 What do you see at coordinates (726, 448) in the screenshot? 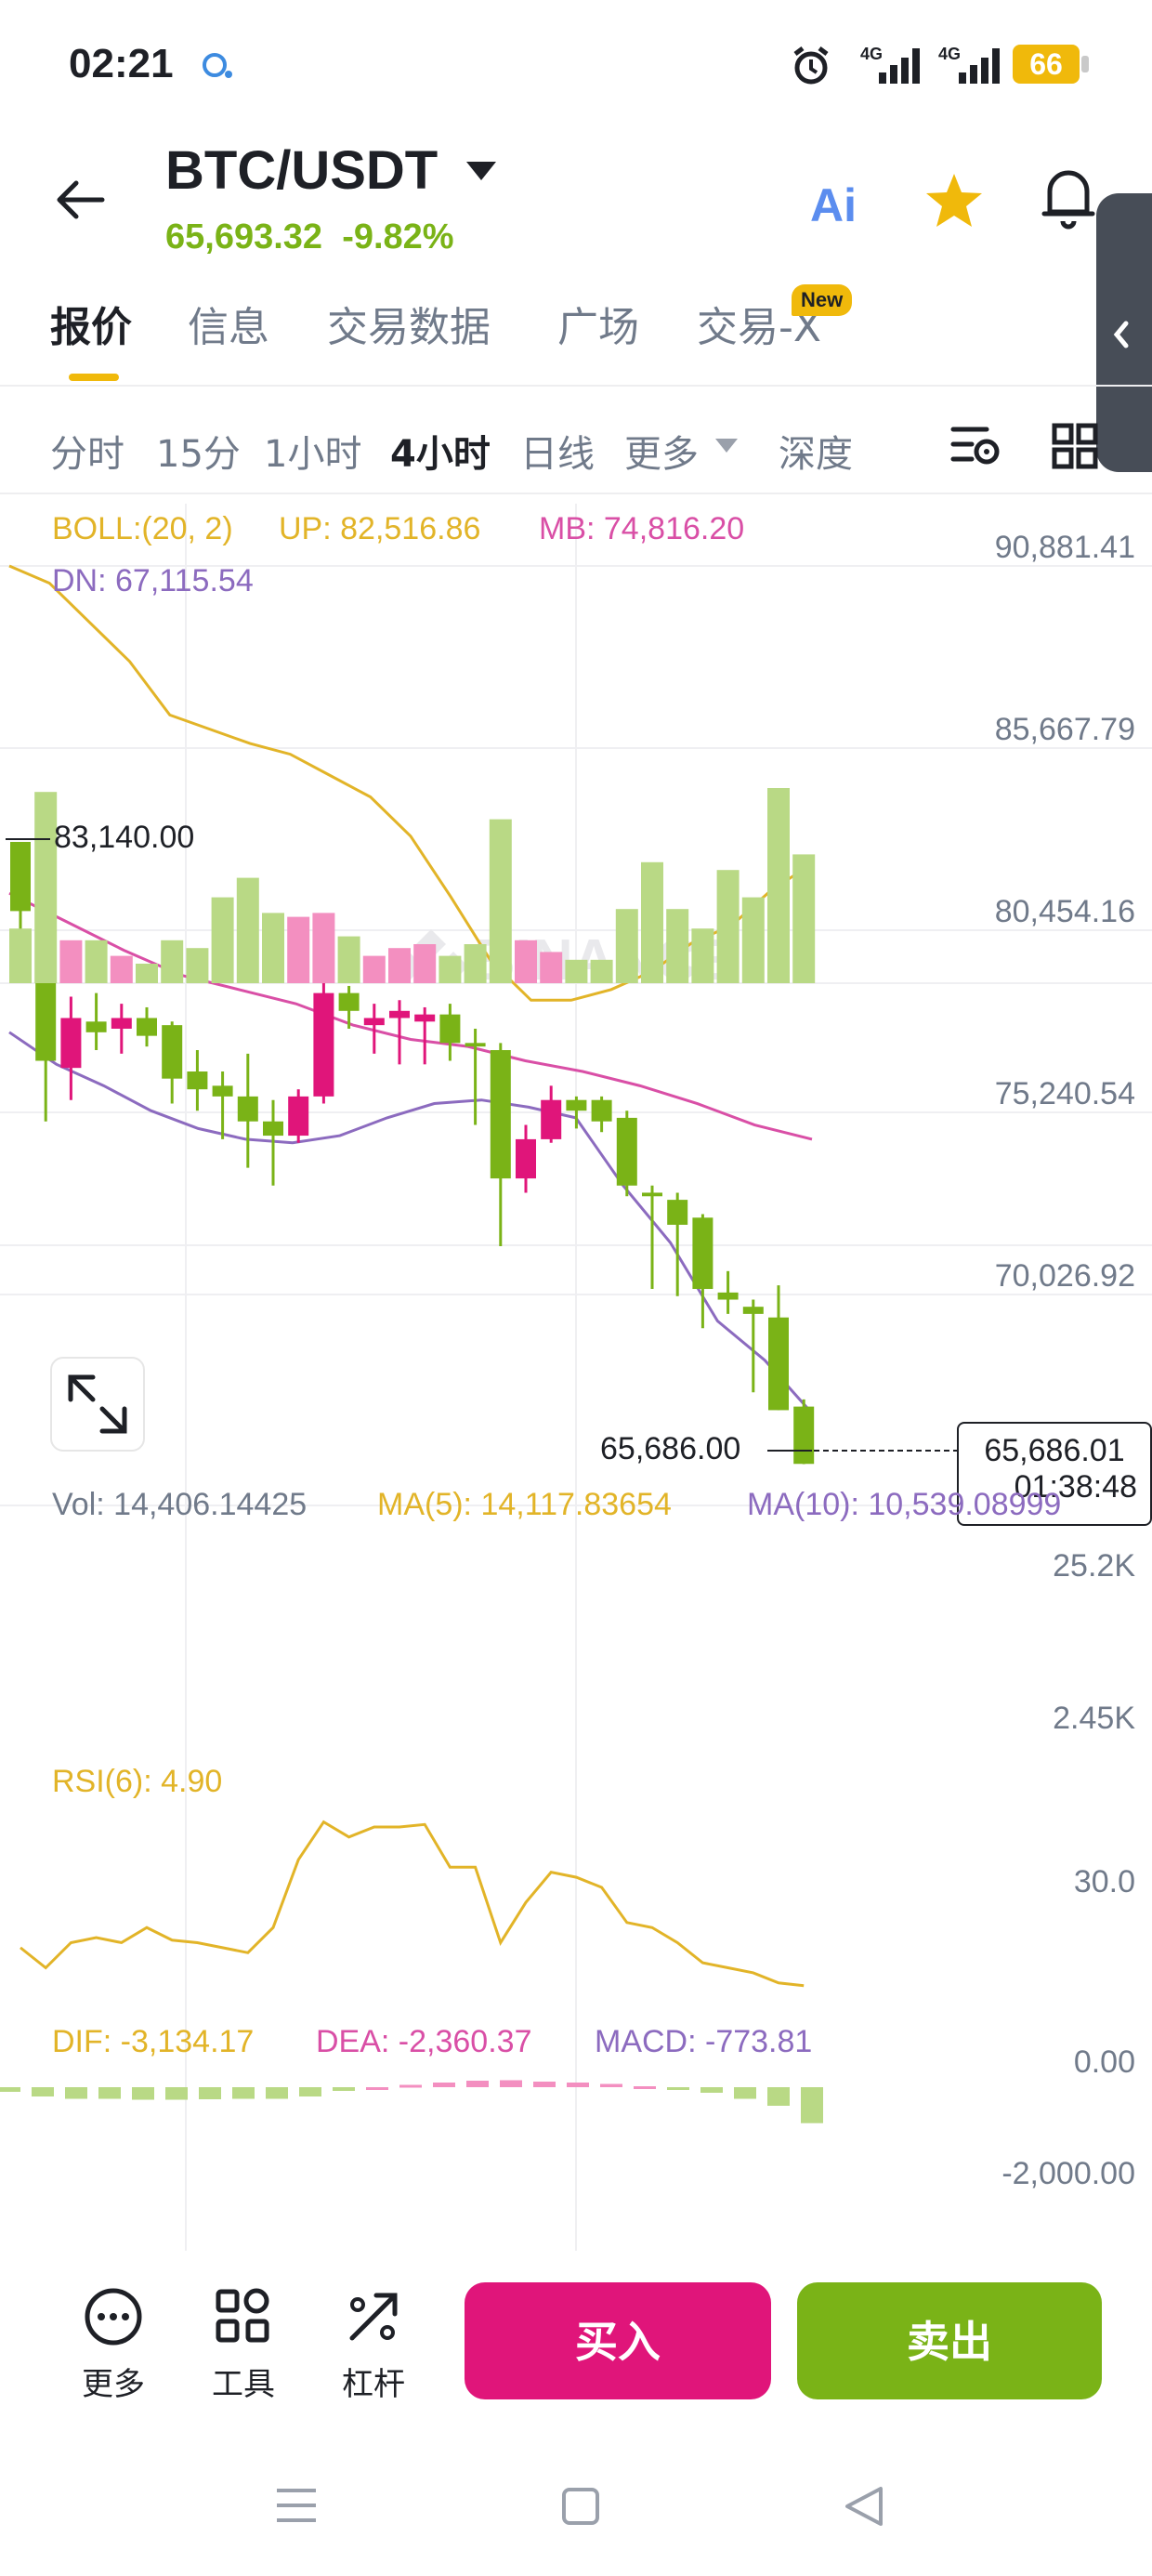
I see `more-dropdown-icon` at bounding box center [726, 448].